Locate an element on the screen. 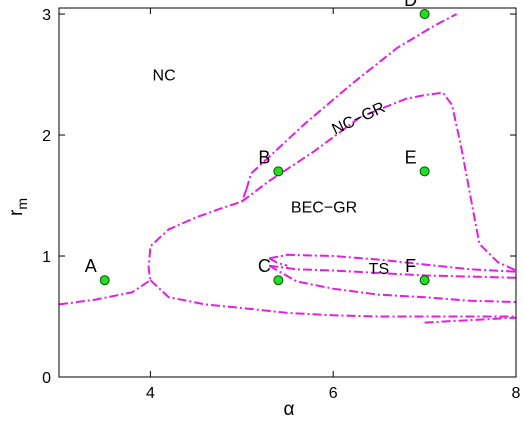  point-label-b: B is located at coordinates (264, 157).